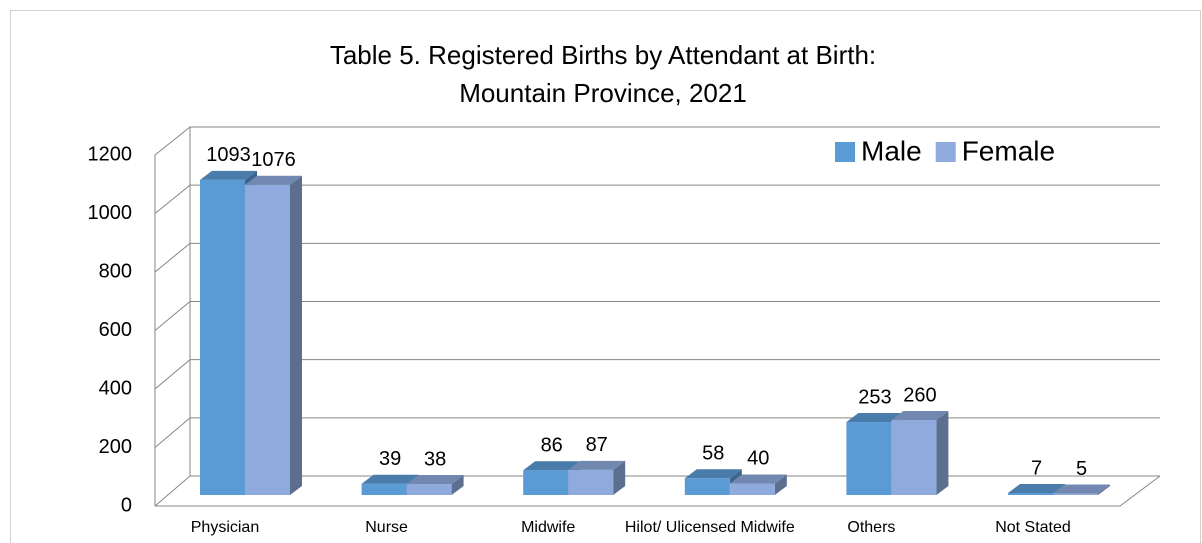 The image size is (1202, 543). What do you see at coordinates (874, 397) in the screenshot?
I see `data-label: 253` at bounding box center [874, 397].